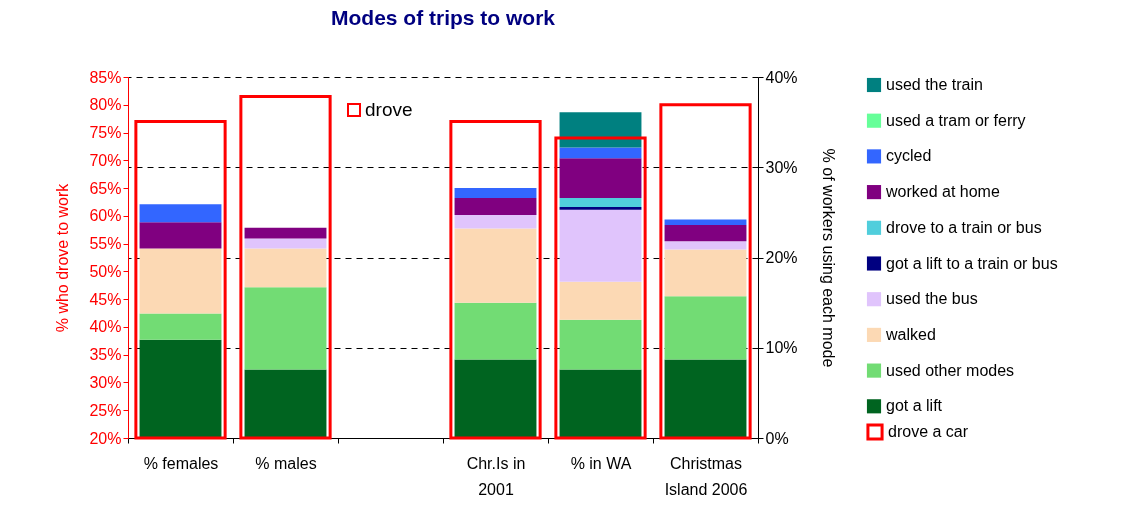  I want to click on legend-label: used the bus, so click(932, 299).